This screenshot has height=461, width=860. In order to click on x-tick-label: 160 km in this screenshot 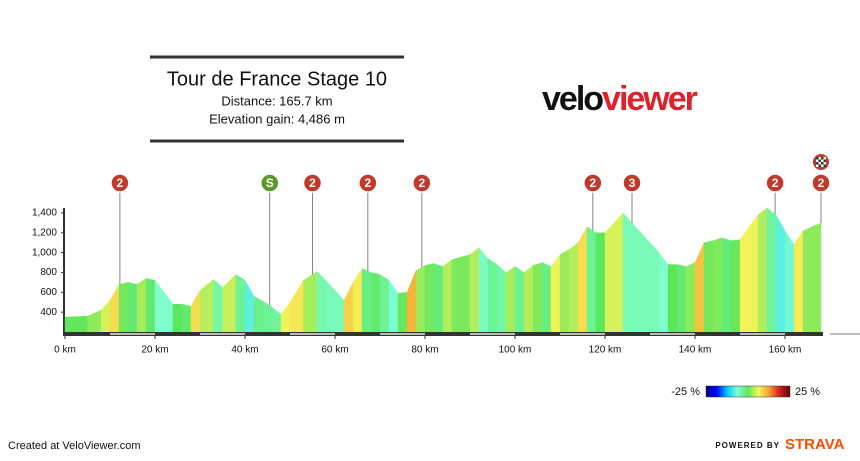, I will do `click(785, 350)`.